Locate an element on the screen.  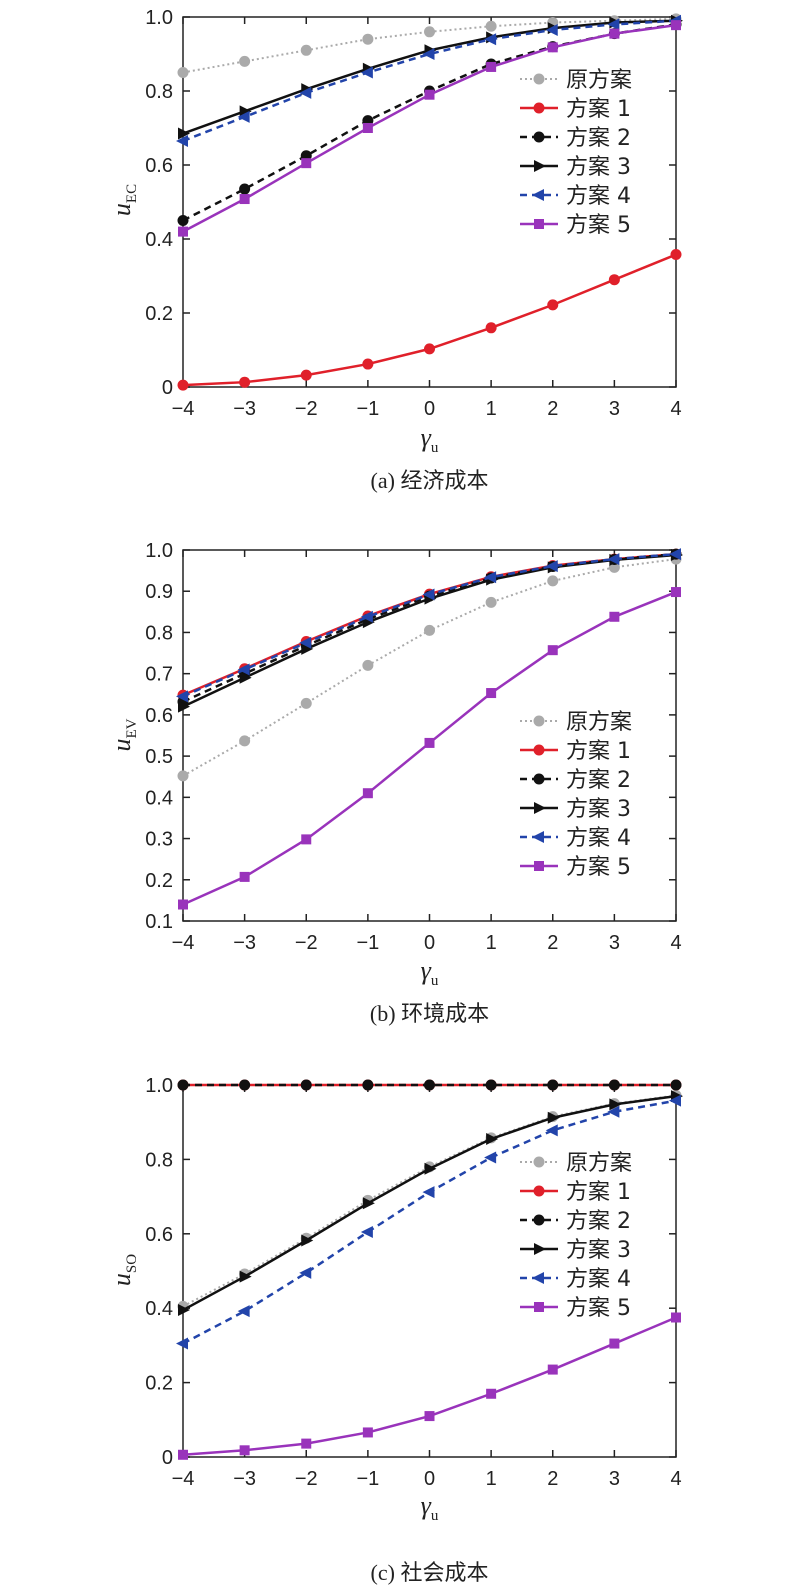
y-tick-label: 1.0 is located at coordinates (159, 18).